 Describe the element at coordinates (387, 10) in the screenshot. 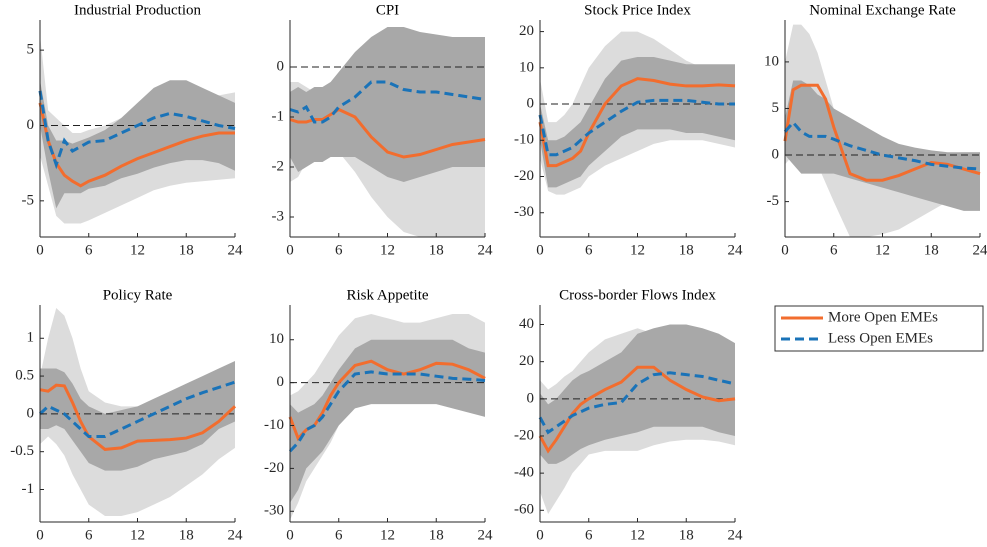

I see `subplot-title: CPI` at that location.